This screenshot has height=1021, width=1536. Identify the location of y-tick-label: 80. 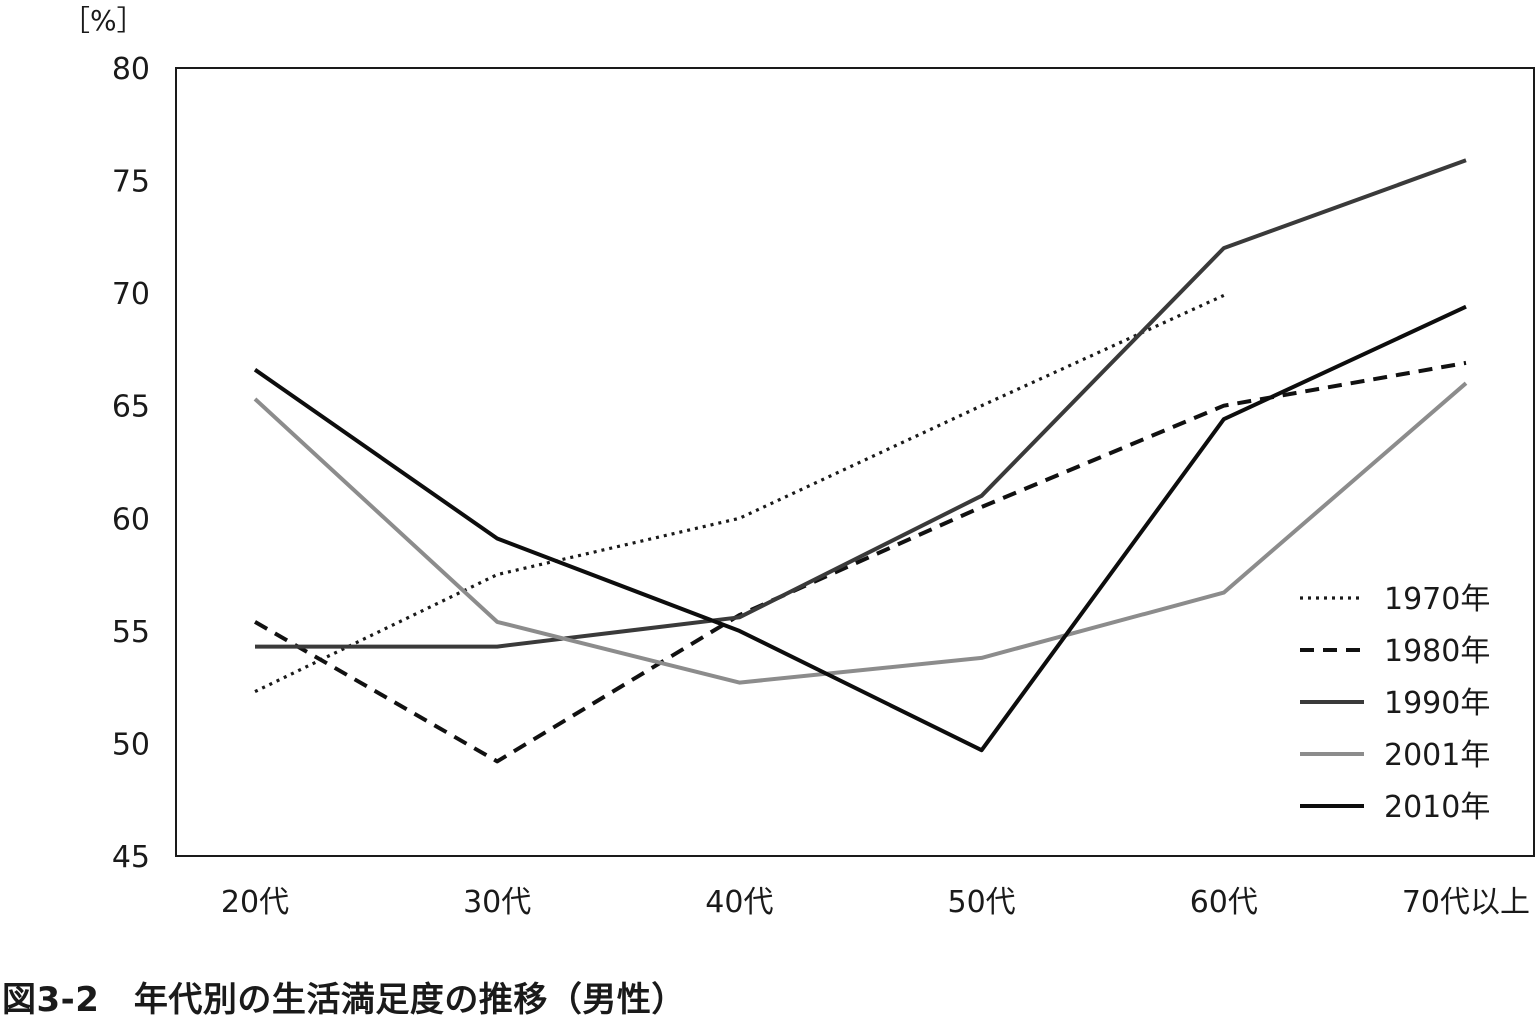
(131, 69).